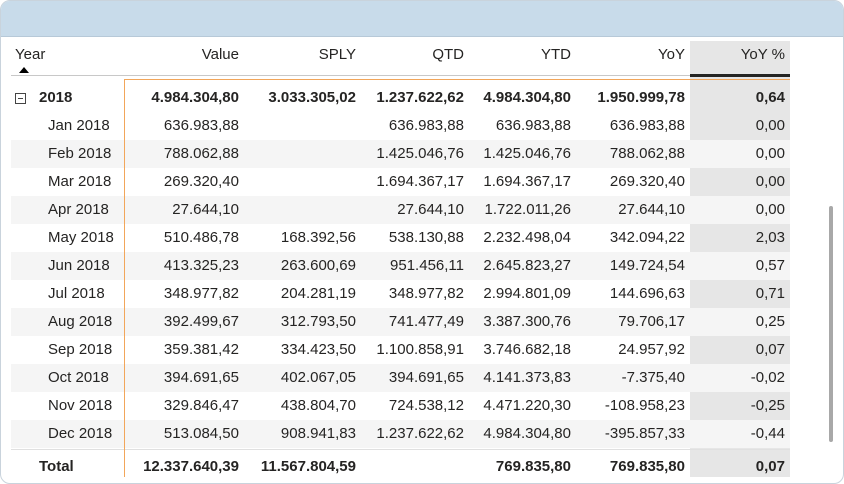  What do you see at coordinates (651, 349) in the screenshot?
I see `cell-yoy: 24.957,92` at bounding box center [651, 349].